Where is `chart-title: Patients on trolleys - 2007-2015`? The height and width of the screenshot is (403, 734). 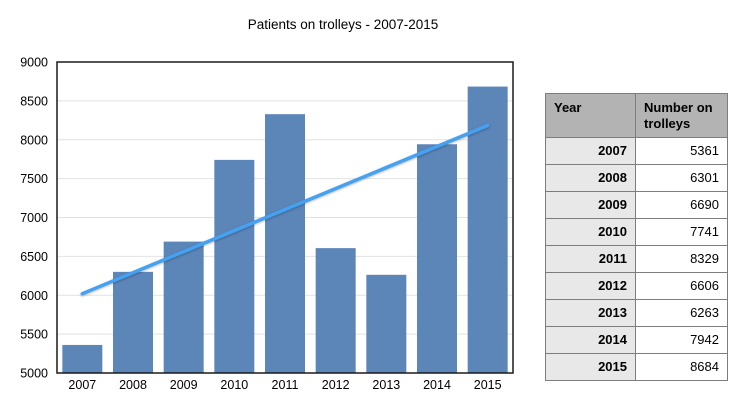
chart-title: Patients on trolleys - 2007-2015 is located at coordinates (343, 24).